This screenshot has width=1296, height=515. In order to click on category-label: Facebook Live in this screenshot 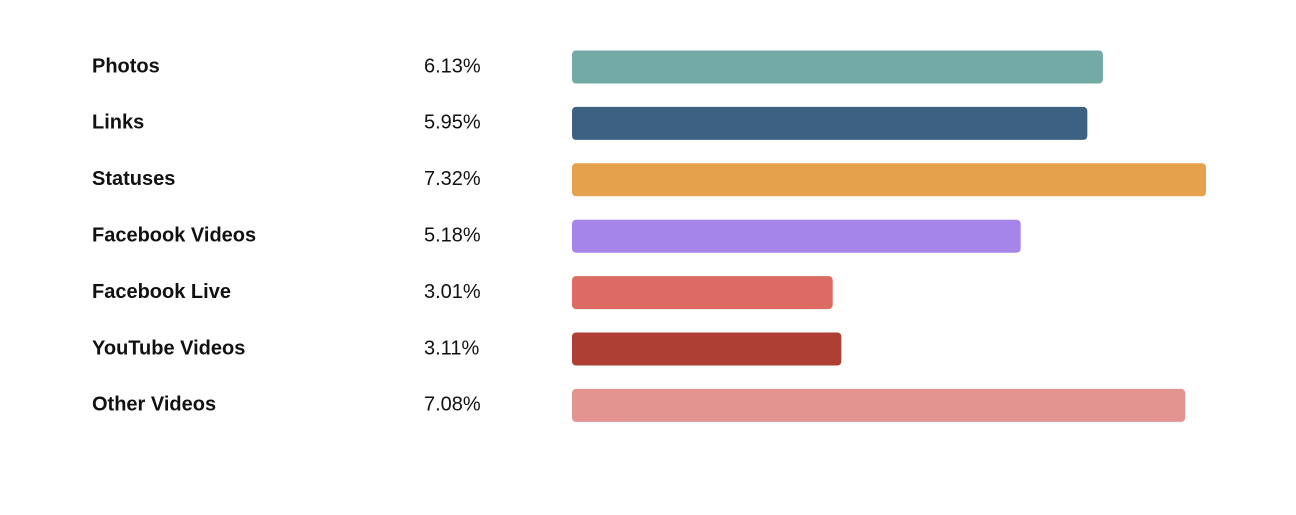, I will do `click(161, 292)`.